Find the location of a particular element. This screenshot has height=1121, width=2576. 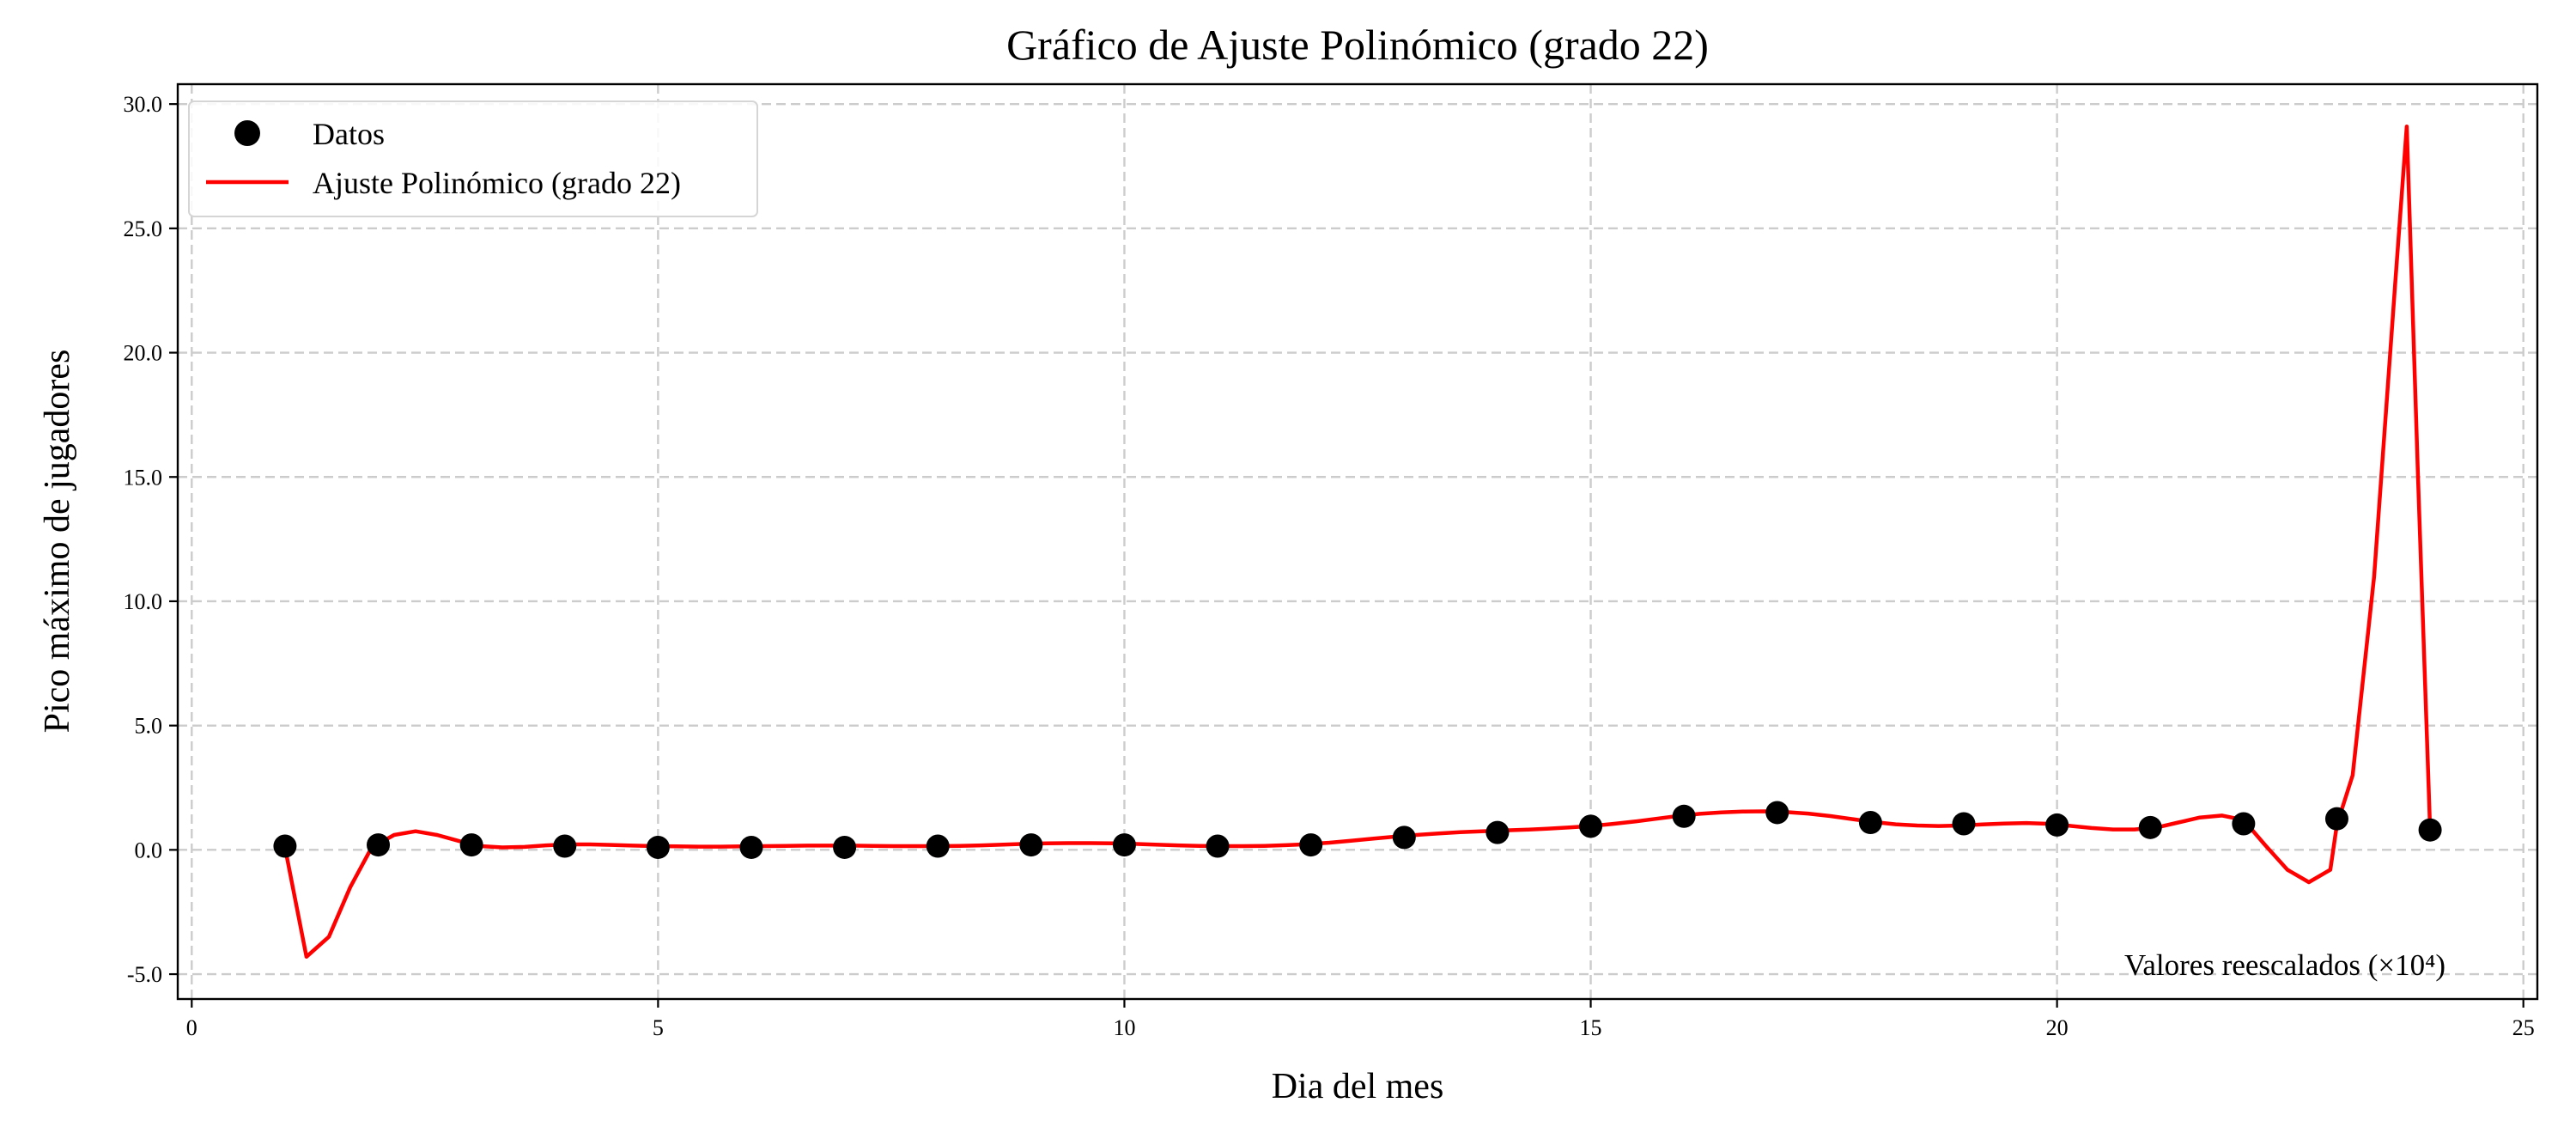

legend: Datos Ajuste Polinómico (grado 22) is located at coordinates (473, 159).